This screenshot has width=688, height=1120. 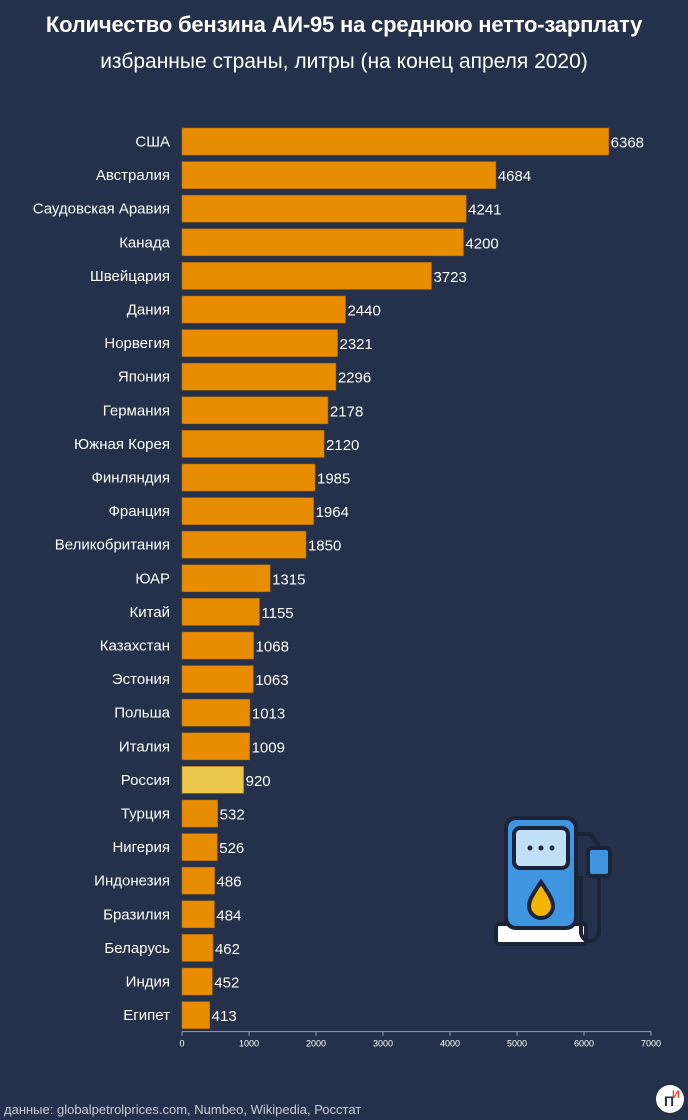 What do you see at coordinates (229, 882) in the screenshot?
I see `value-label: 486` at bounding box center [229, 882].